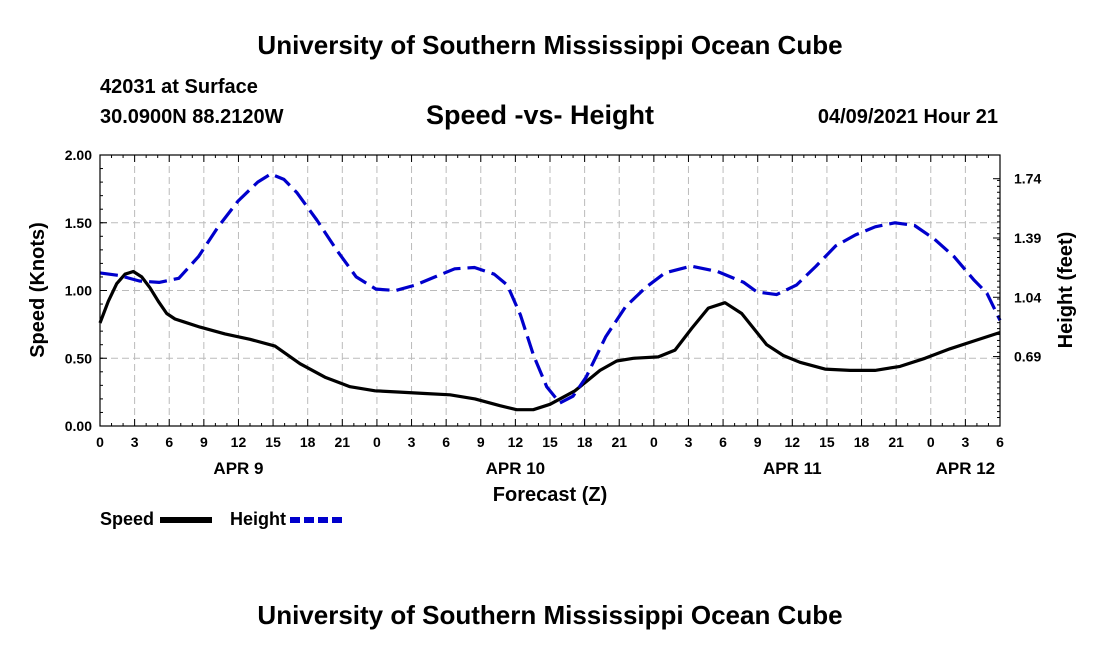 This screenshot has height=650, width=1100. Describe the element at coordinates (1066, 290) in the screenshot. I see `y2-axis-title: Height (feet)` at that location.